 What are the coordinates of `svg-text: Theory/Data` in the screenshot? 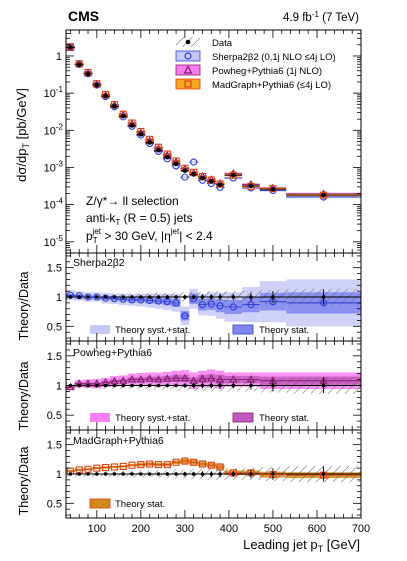 It's located at (24, 481).